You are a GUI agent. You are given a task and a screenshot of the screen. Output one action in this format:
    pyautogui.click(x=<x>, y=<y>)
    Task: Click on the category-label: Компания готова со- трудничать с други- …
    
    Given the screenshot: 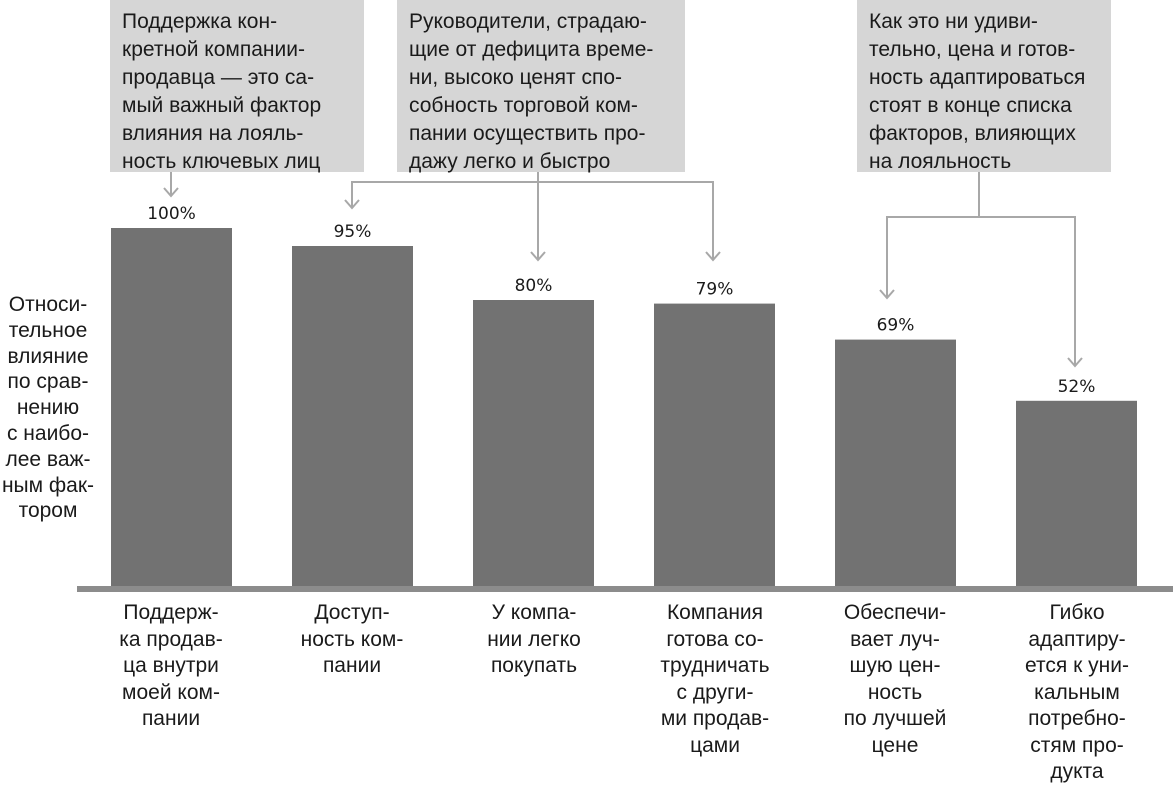 What is the action you would take?
    pyautogui.click(x=715, y=679)
    